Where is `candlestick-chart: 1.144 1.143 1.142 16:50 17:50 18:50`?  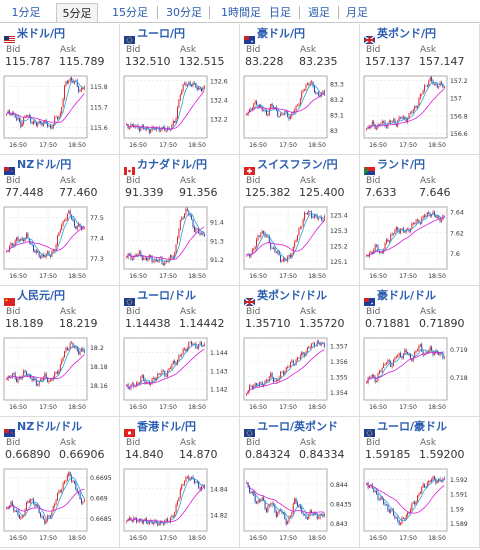 candlestick-chart: 1.144 1.143 1.142 16:50 17:50 18:50 is located at coordinates (180, 375).